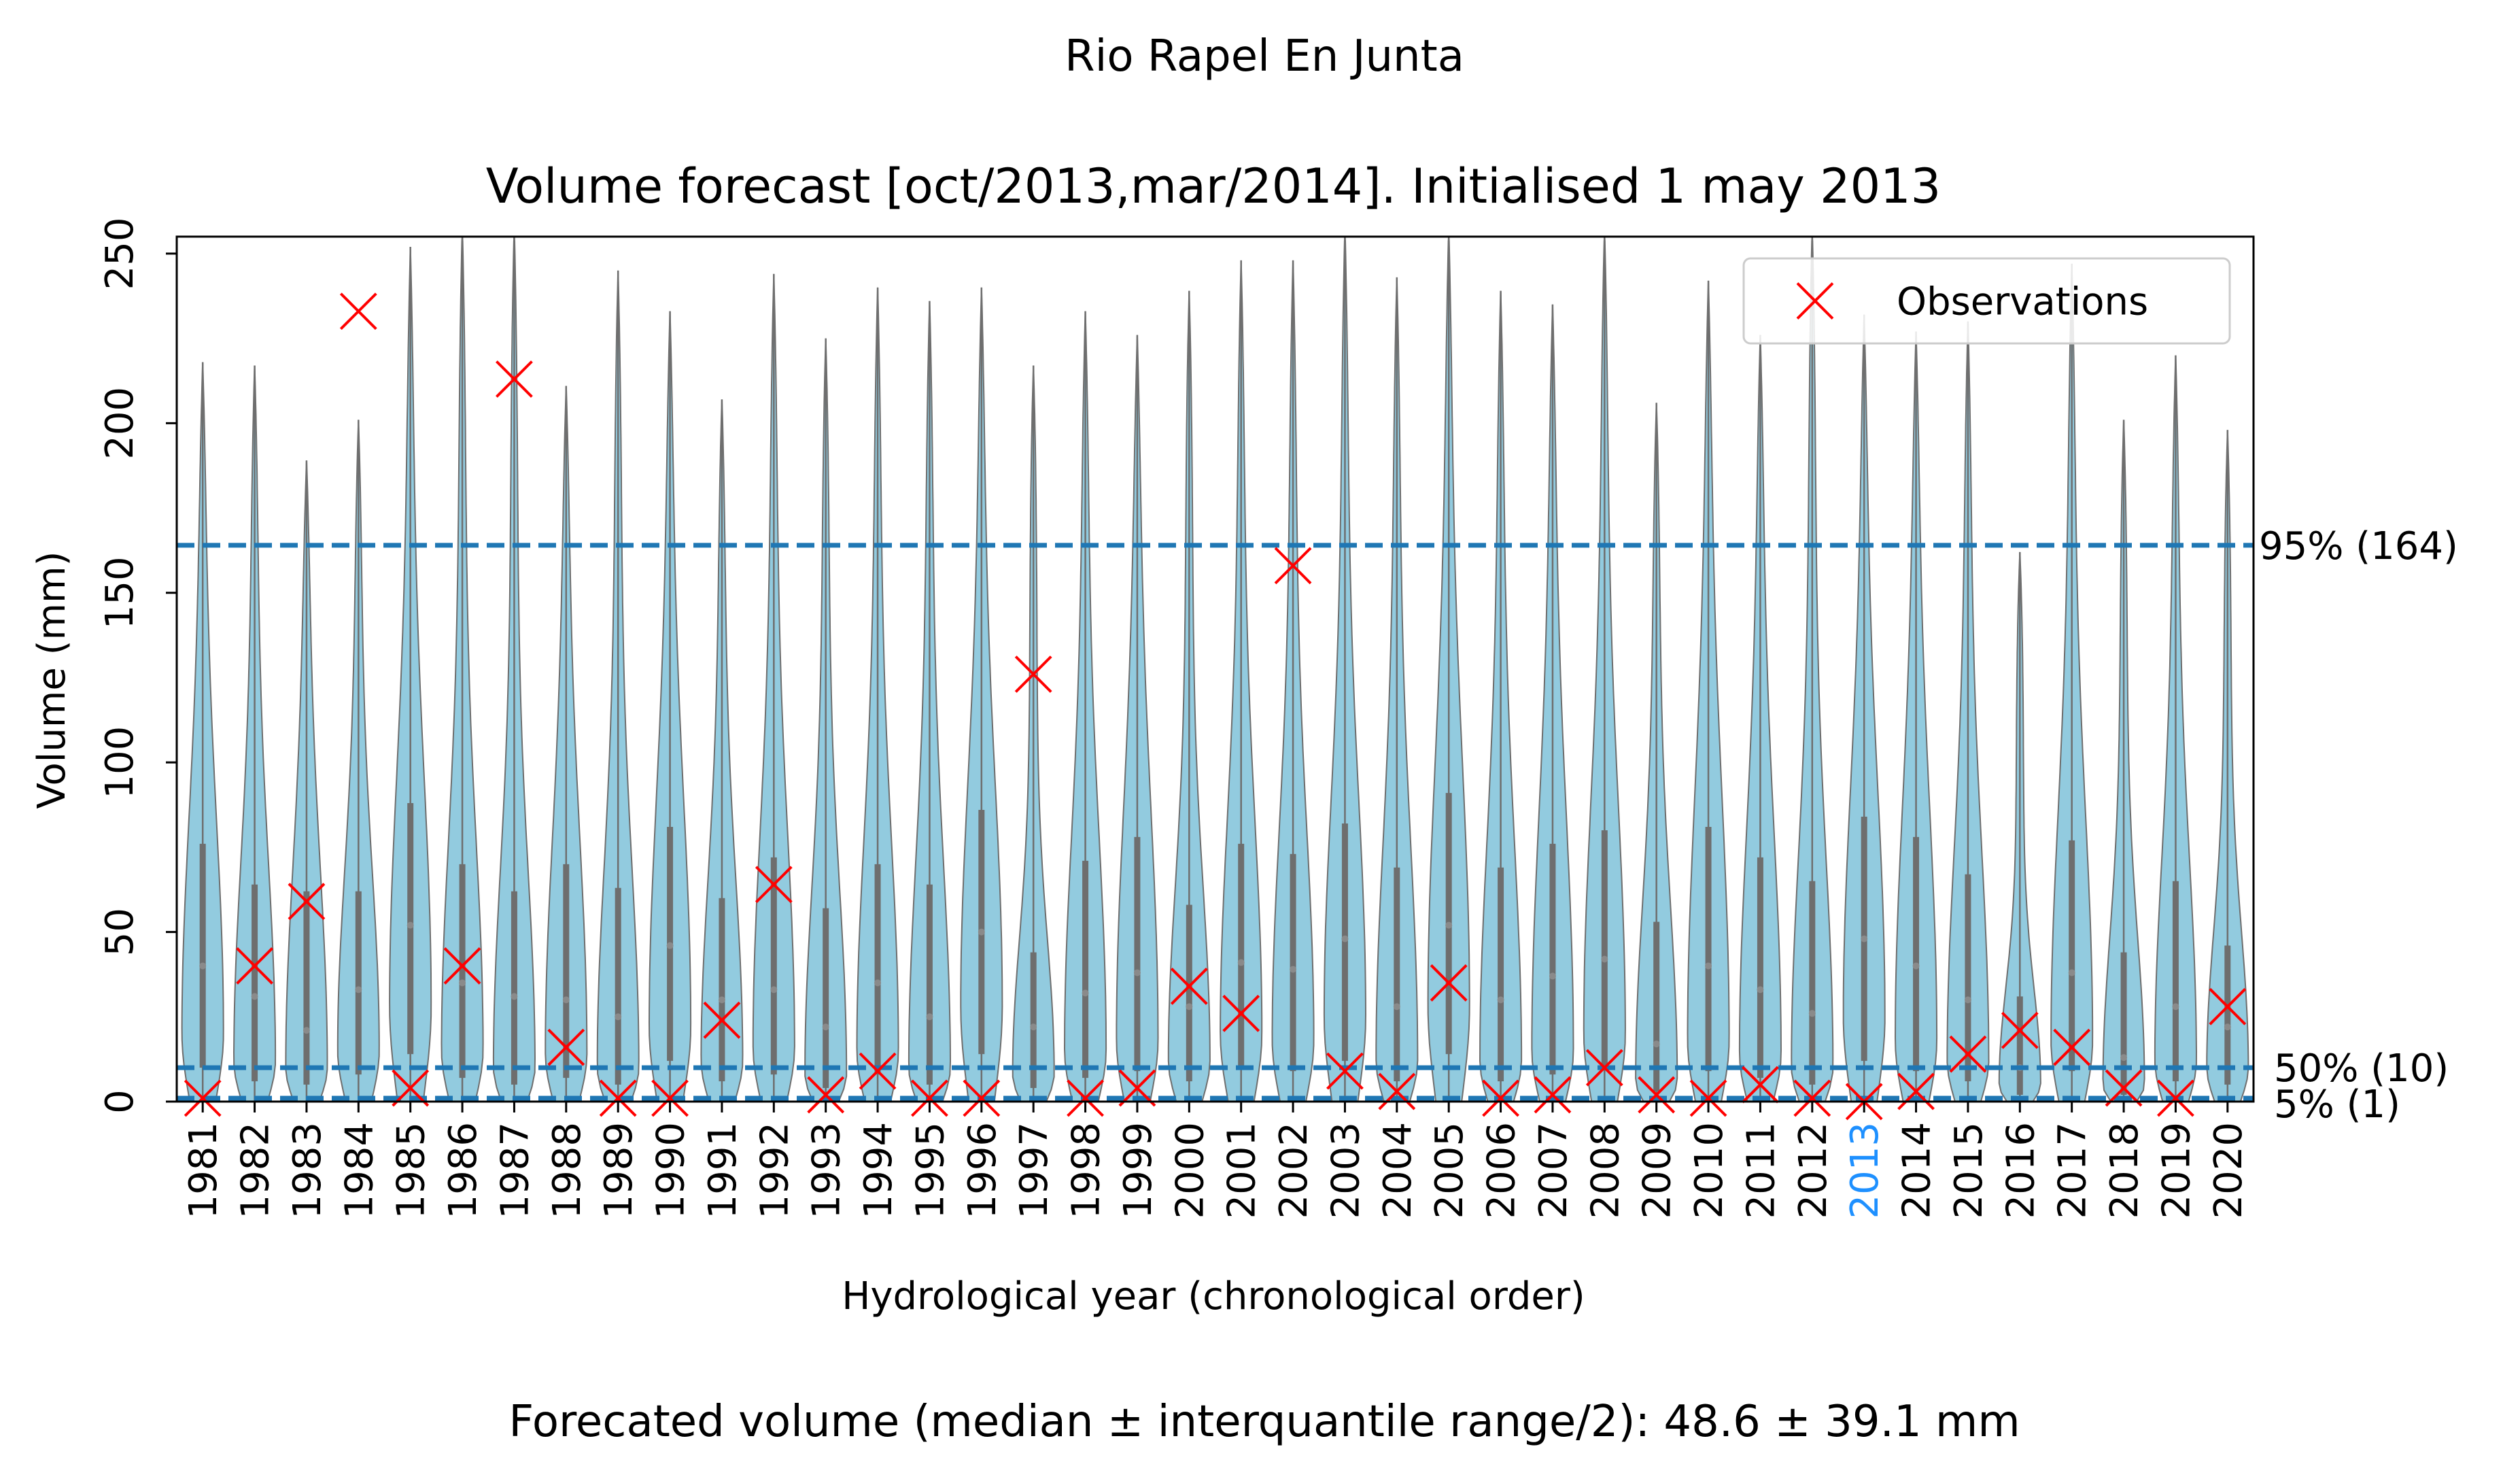 The width and height of the screenshot is (2520, 1479). I want to click on x-tick-label-2015: 2015, so click(1969, 1171).